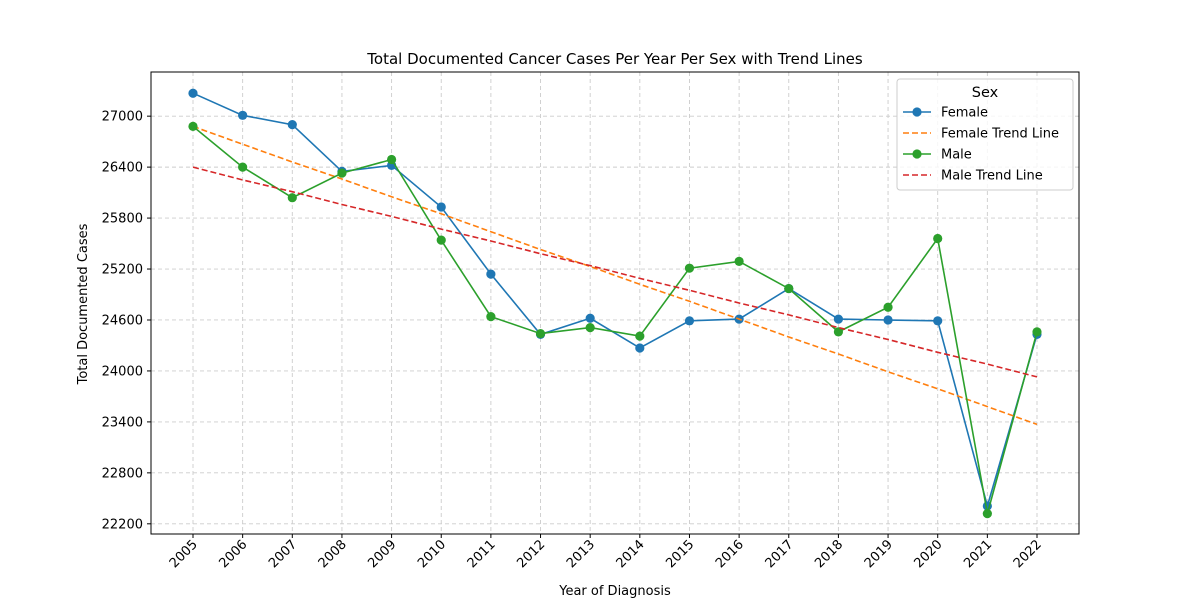 This screenshot has width=1200, height=600. I want to click on x-tick-label: 2019, so click(879, 554).